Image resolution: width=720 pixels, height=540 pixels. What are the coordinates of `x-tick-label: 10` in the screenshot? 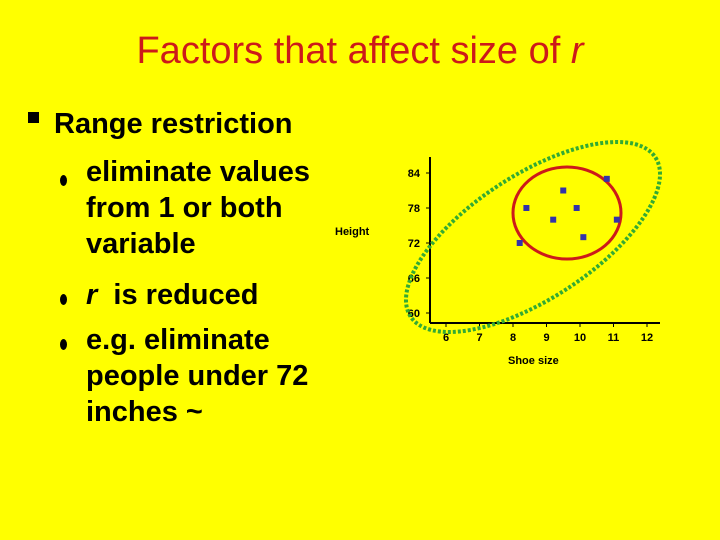 It's located at (580, 338).